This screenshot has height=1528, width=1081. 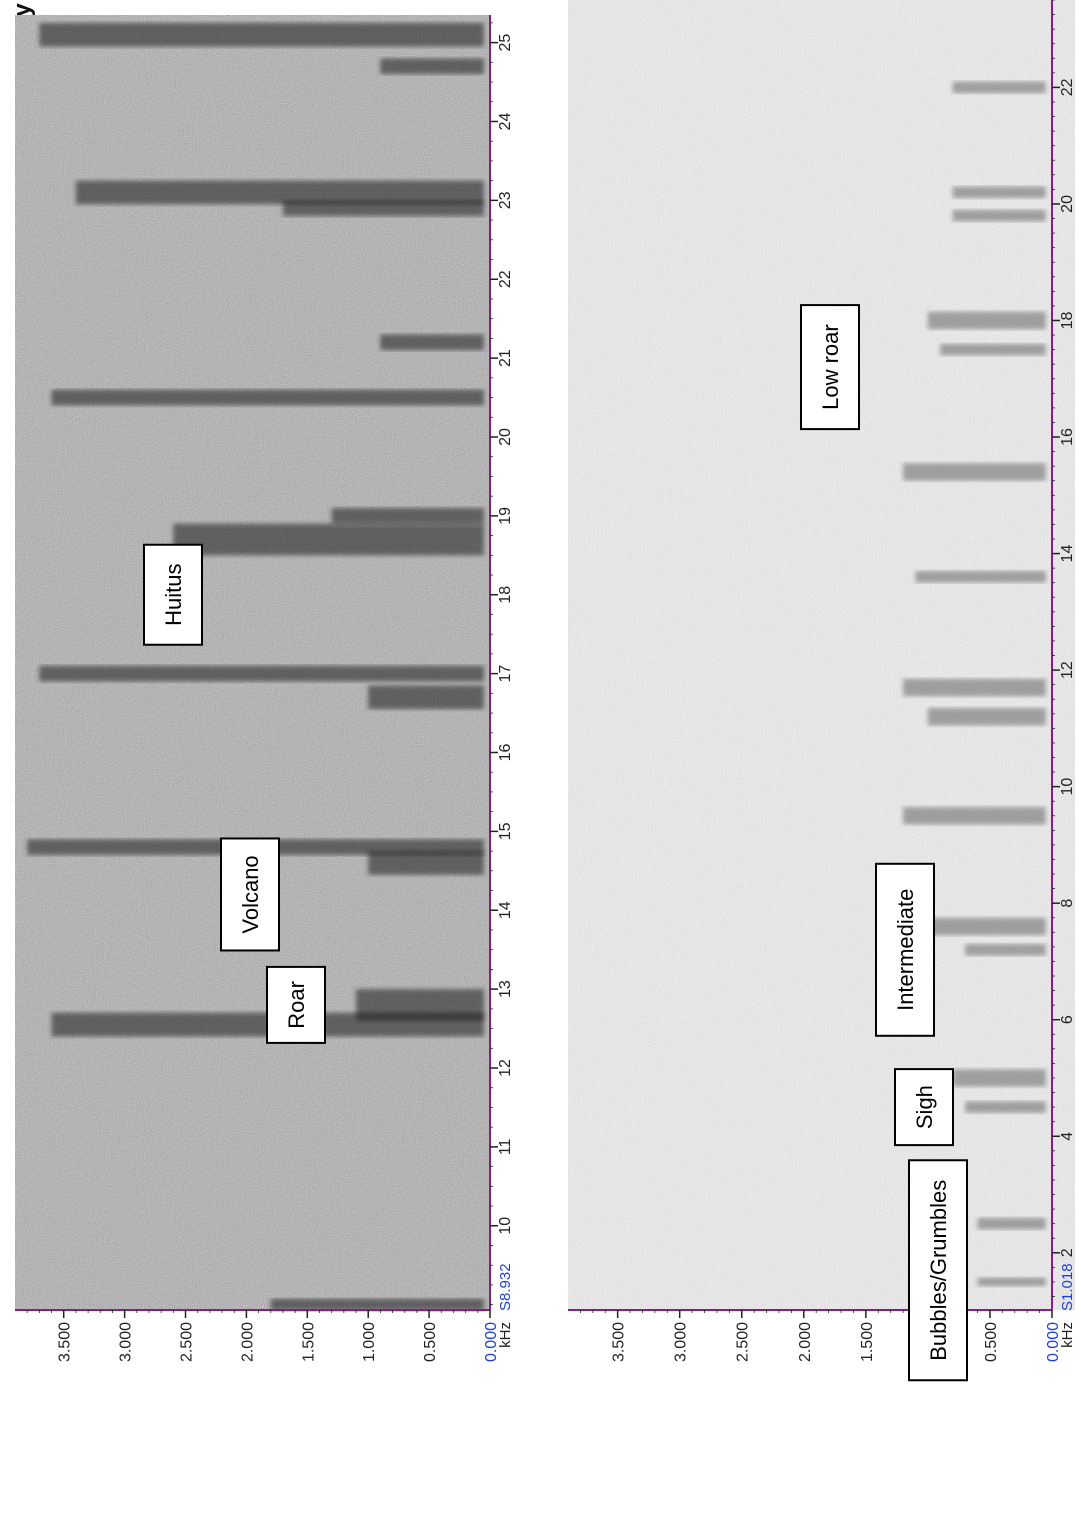 What do you see at coordinates (1067, 1252) in the screenshot?
I see `time-tick-label: 2` at bounding box center [1067, 1252].